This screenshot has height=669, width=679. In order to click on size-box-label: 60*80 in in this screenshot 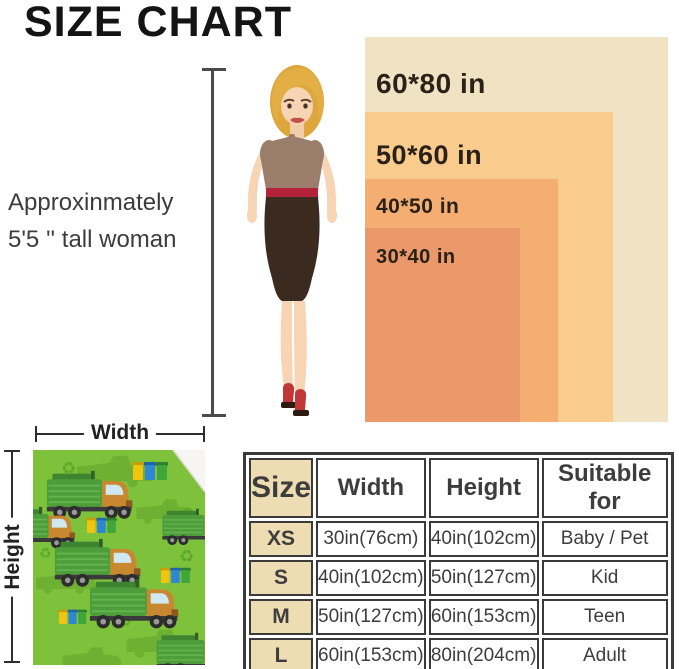, I will do `click(431, 83)`.